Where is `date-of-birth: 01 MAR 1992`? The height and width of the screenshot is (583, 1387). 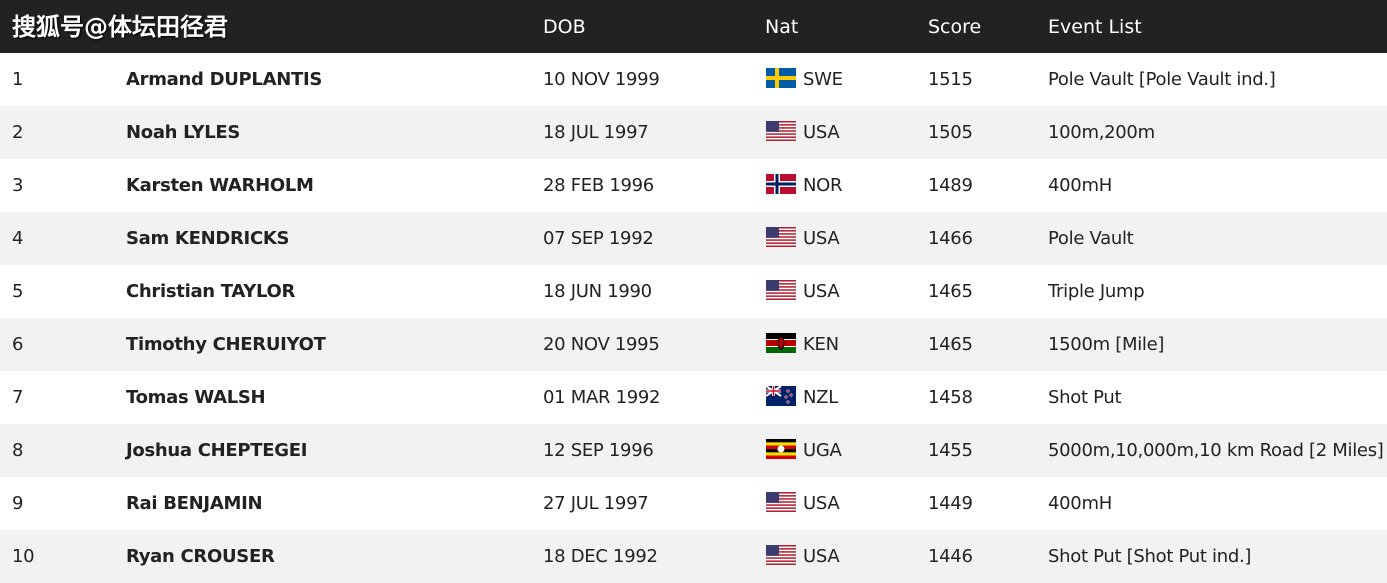 date-of-birth: 01 MAR 1992 is located at coordinates (602, 397).